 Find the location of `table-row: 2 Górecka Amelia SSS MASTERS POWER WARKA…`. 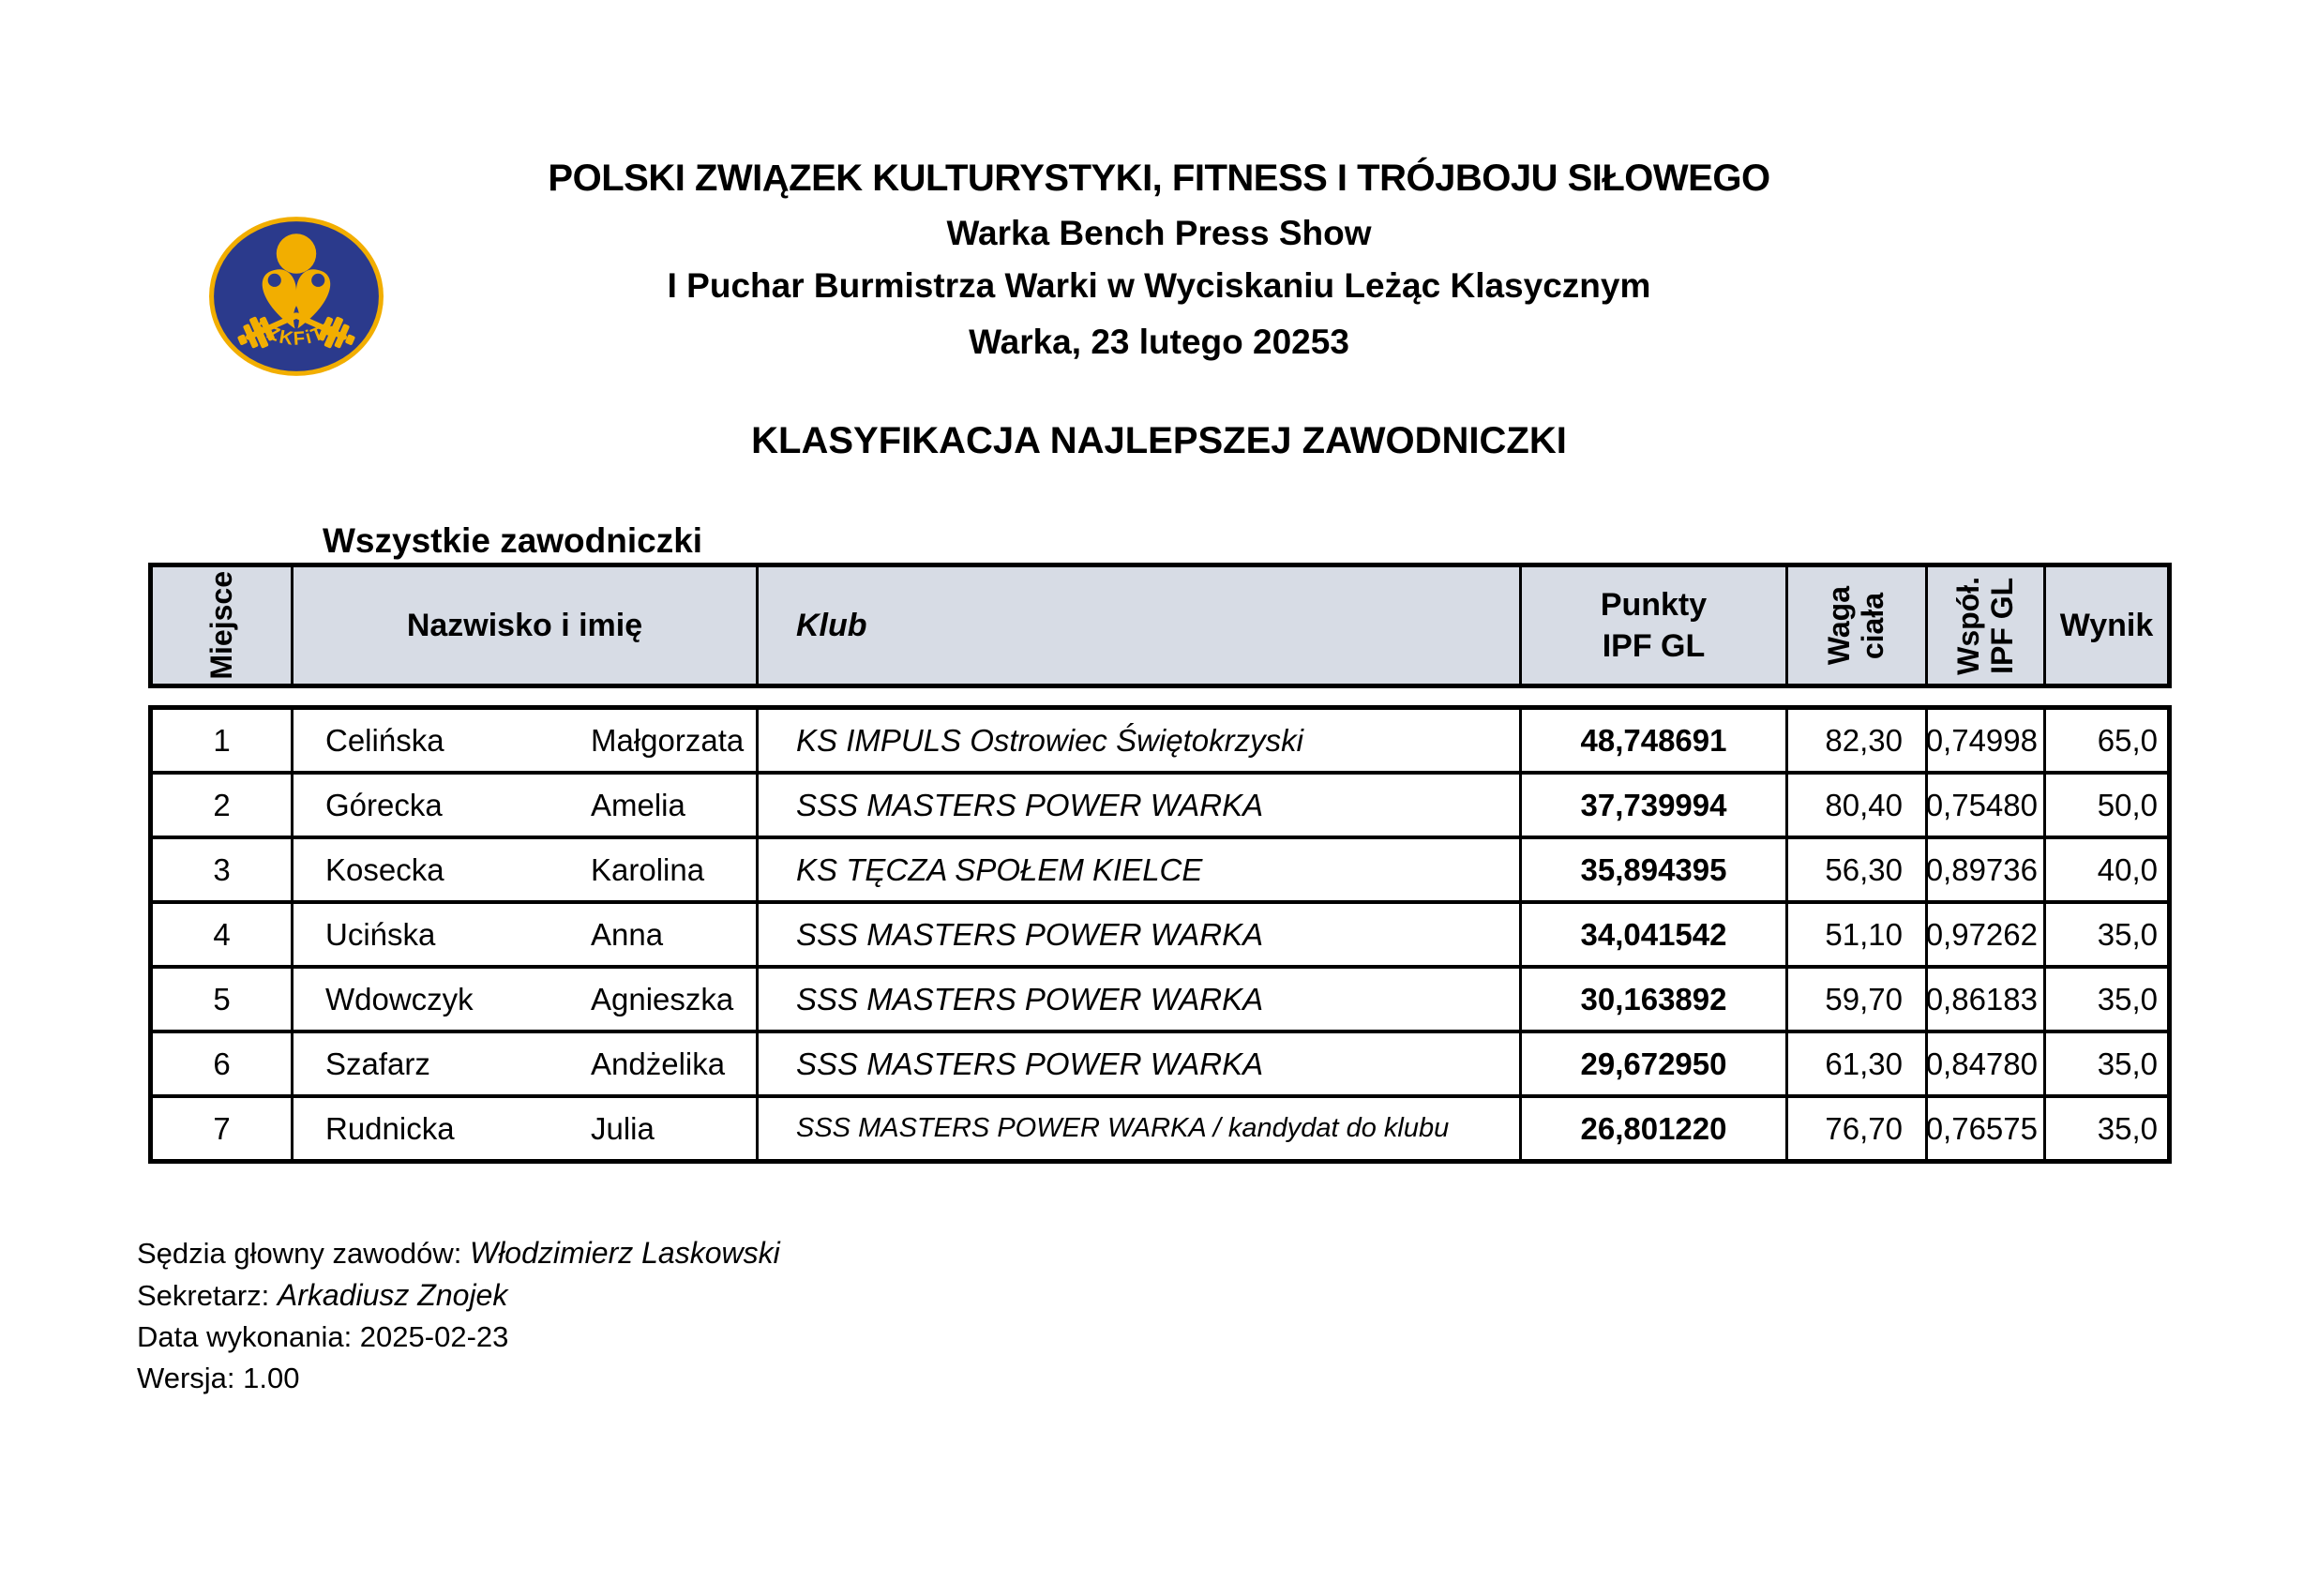

table-row: 2 Górecka Amelia SSS MASTERS POWER WARKA… is located at coordinates (1160, 807).